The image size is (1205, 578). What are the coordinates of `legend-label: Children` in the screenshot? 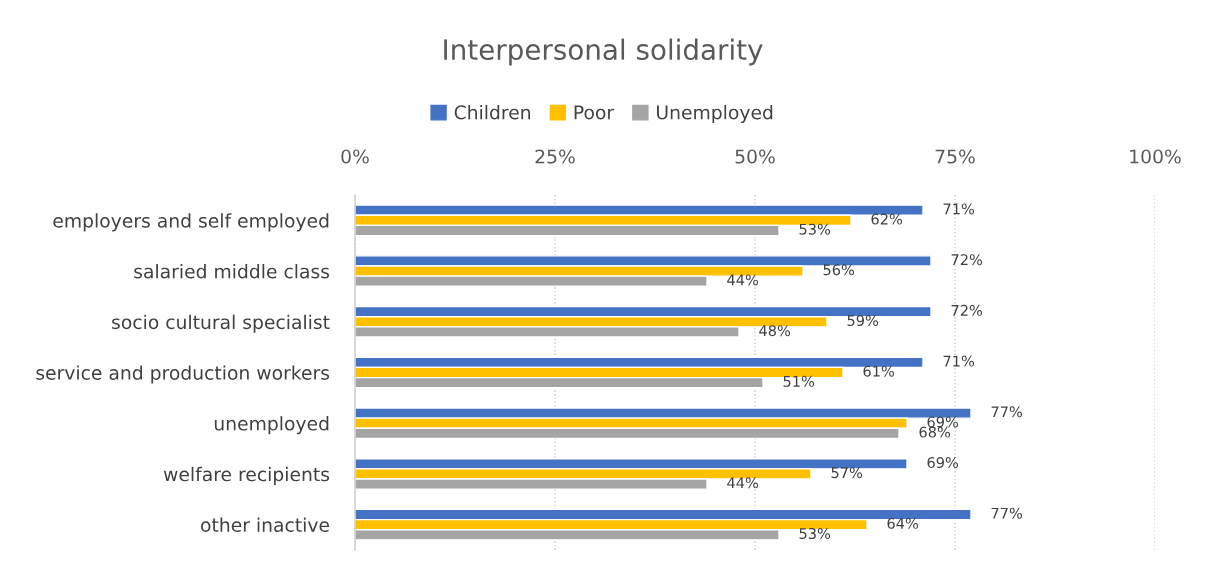 It's located at (492, 112).